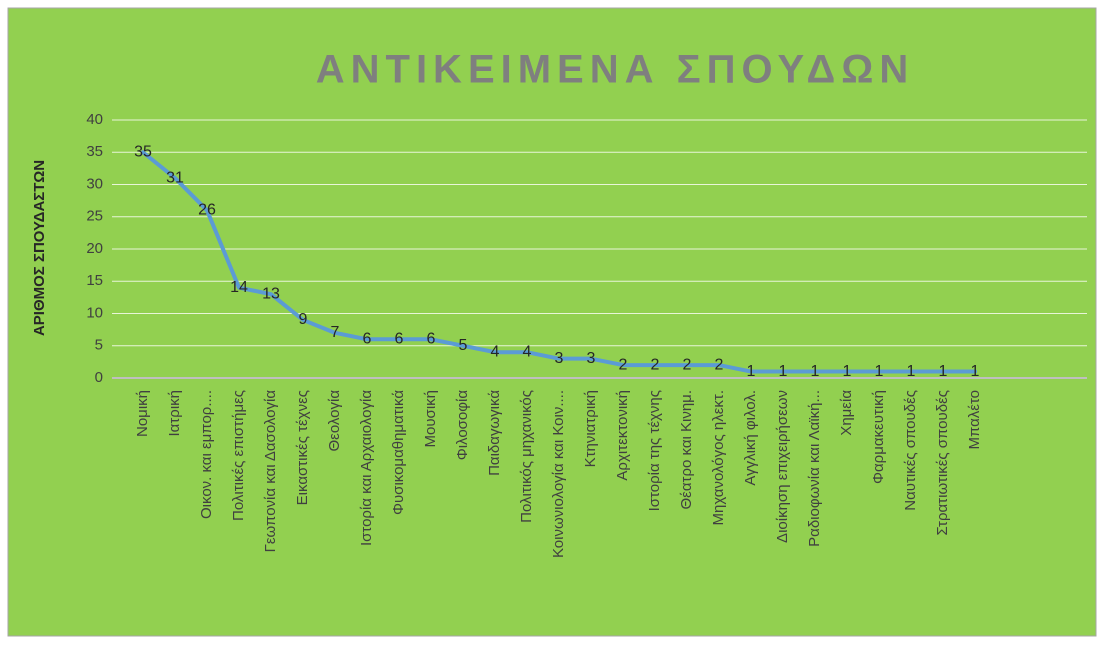 The height and width of the screenshot is (648, 1102). Describe the element at coordinates (463, 345) in the screenshot. I see `data-label: 5` at that location.